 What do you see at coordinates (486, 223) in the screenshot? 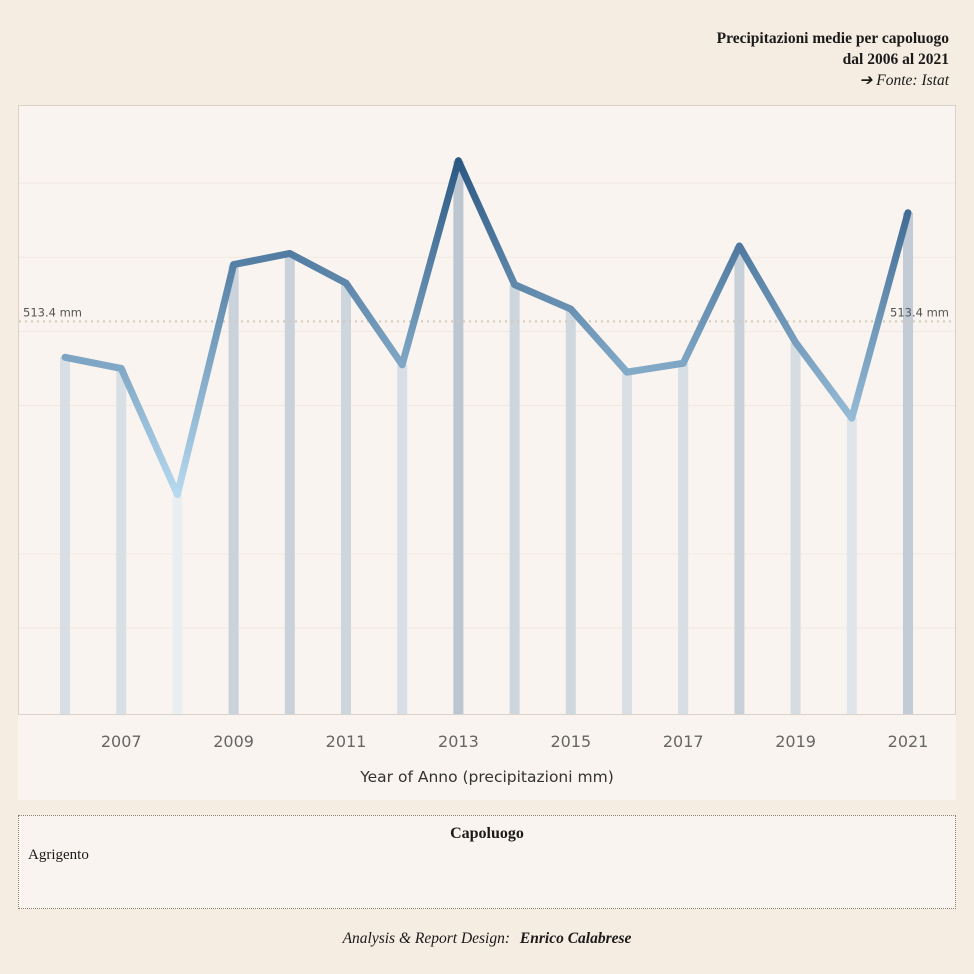
I see `line-segment-2013-2014` at bounding box center [486, 223].